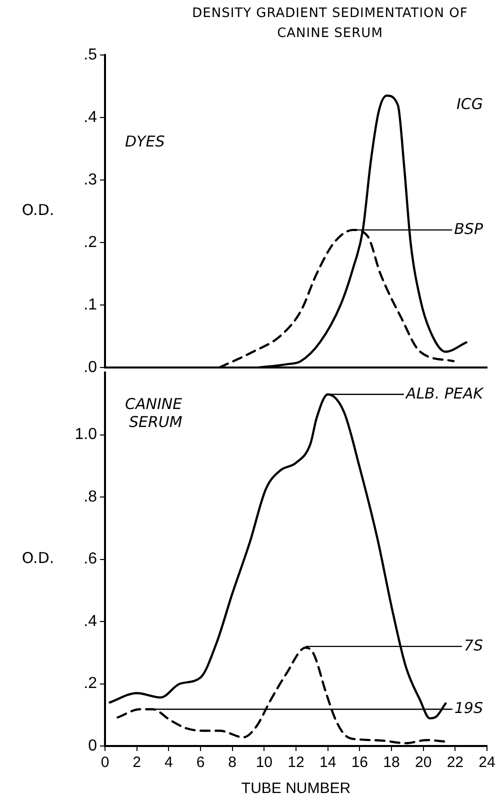 Image resolution: width=501 pixels, height=802 pixels. I want to click on x-tick-label: 0, so click(105, 763).